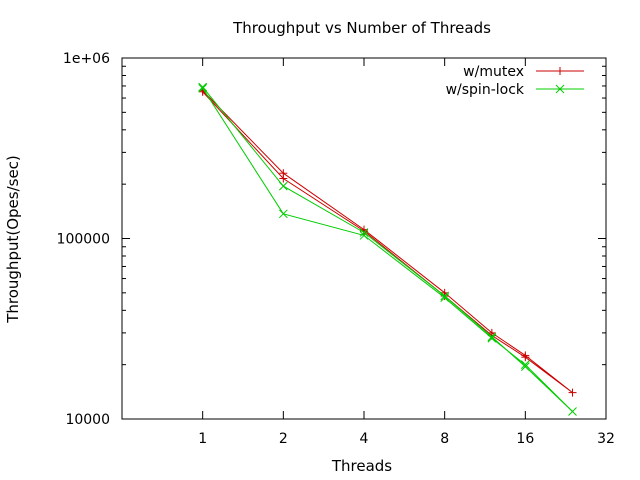  Describe the element at coordinates (361, 28) in the screenshot. I see `chart-title: Throughput vs Number of Threads` at that location.